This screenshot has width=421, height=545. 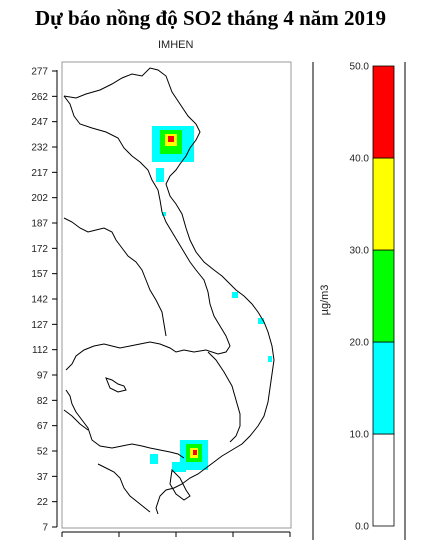 I want to click on colorbar-tick-label: 0.0, so click(x=362, y=527).